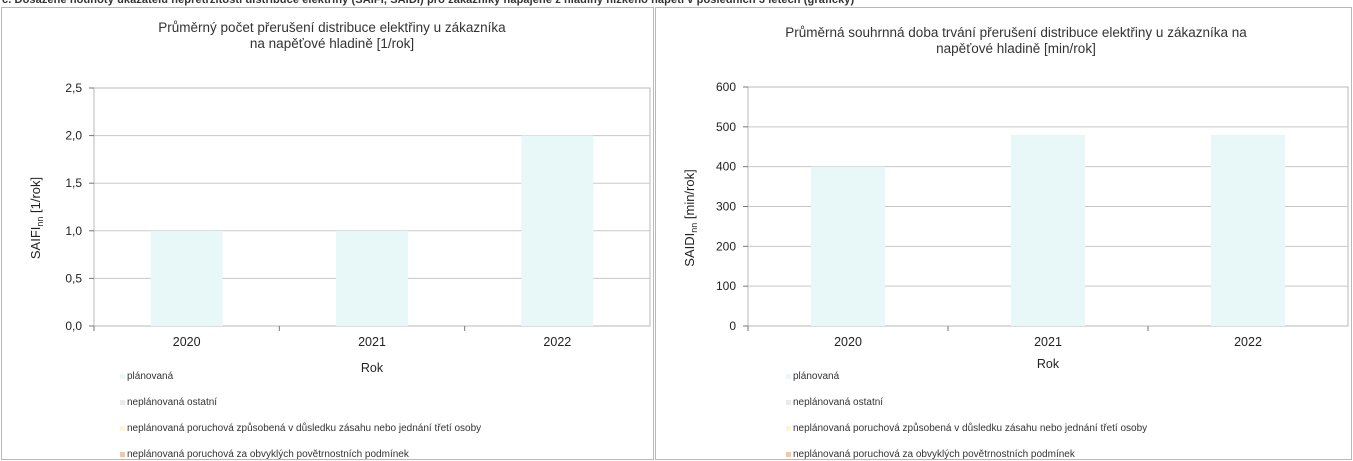 The image size is (1353, 461). Describe the element at coordinates (372, 278) in the screenshot. I see `saifi-bar-2021` at that location.